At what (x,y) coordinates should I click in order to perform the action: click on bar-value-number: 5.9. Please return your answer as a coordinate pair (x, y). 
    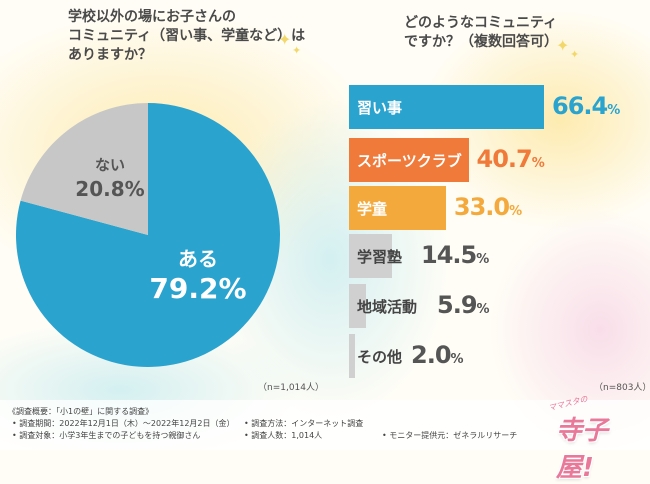
    Looking at the image, I should click on (457, 305).